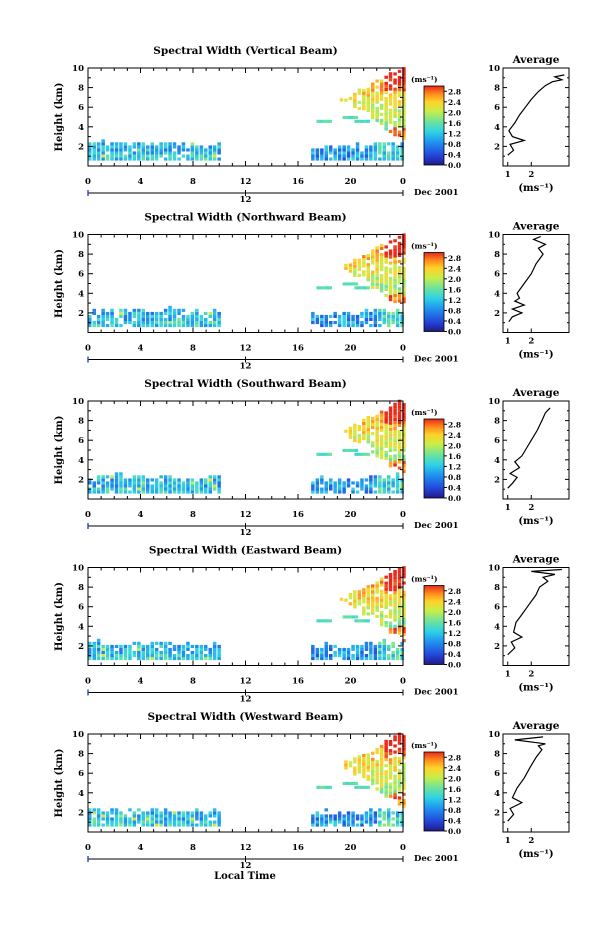  What do you see at coordinates (454, 622) in the screenshot?
I see `colorbar-tick-label: 1.6` at bounding box center [454, 622].